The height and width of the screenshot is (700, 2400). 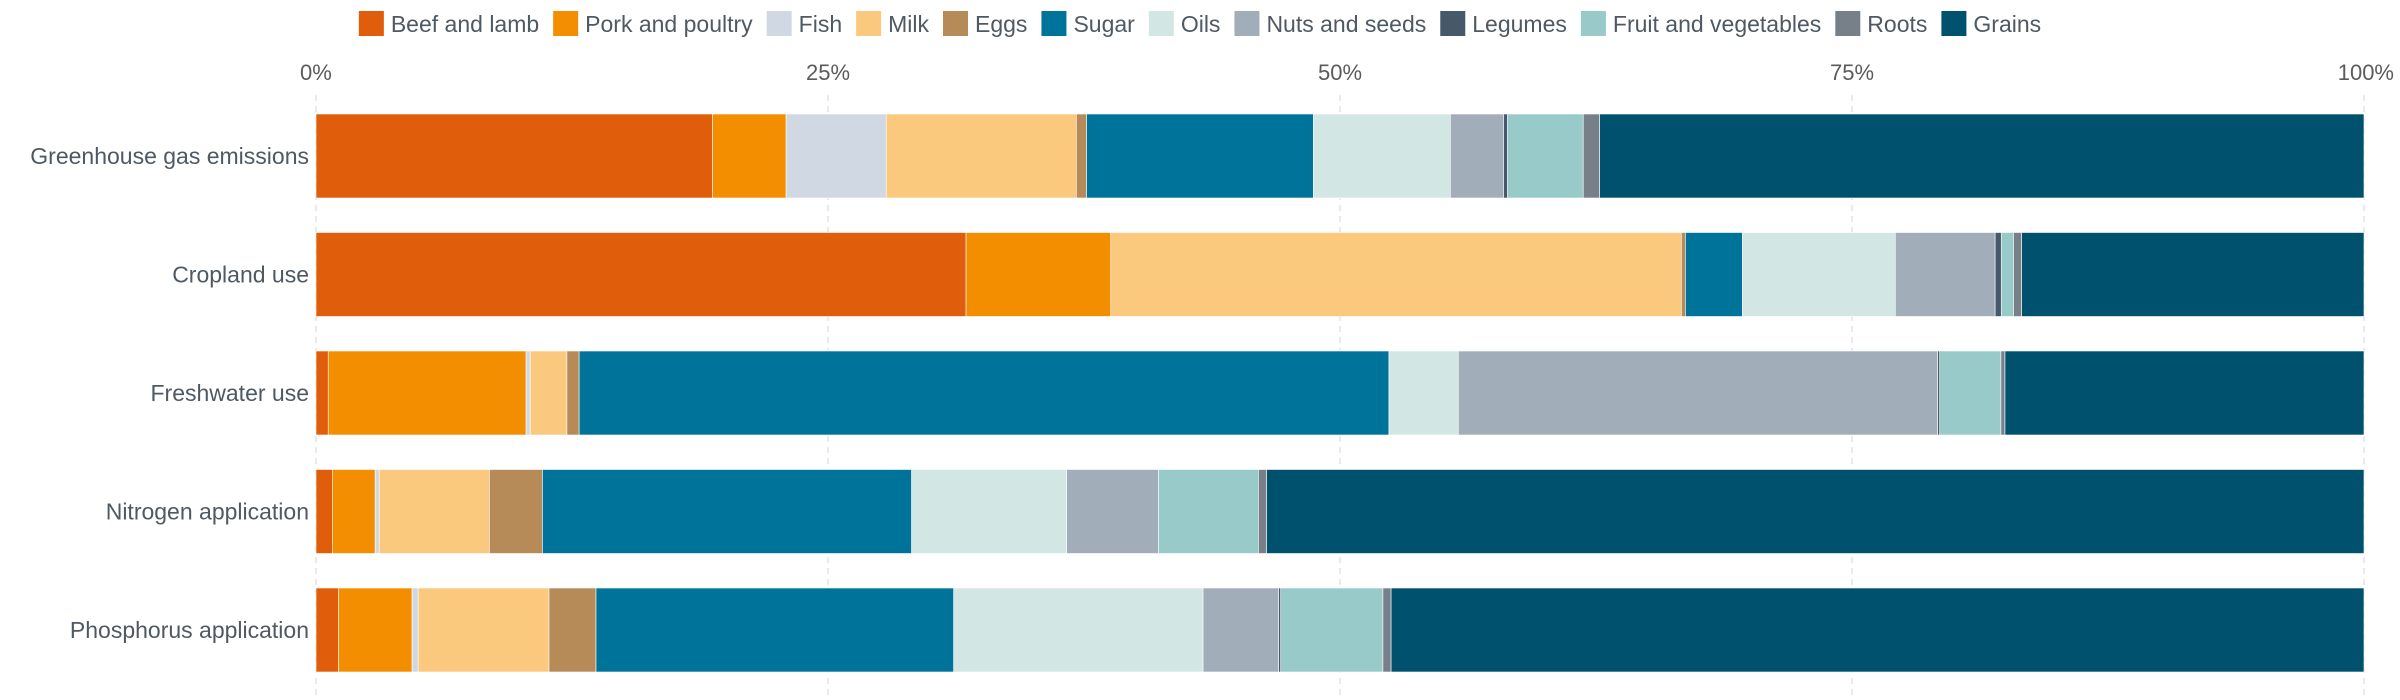 I want to click on legend-label: Oils, so click(x=1201, y=24).